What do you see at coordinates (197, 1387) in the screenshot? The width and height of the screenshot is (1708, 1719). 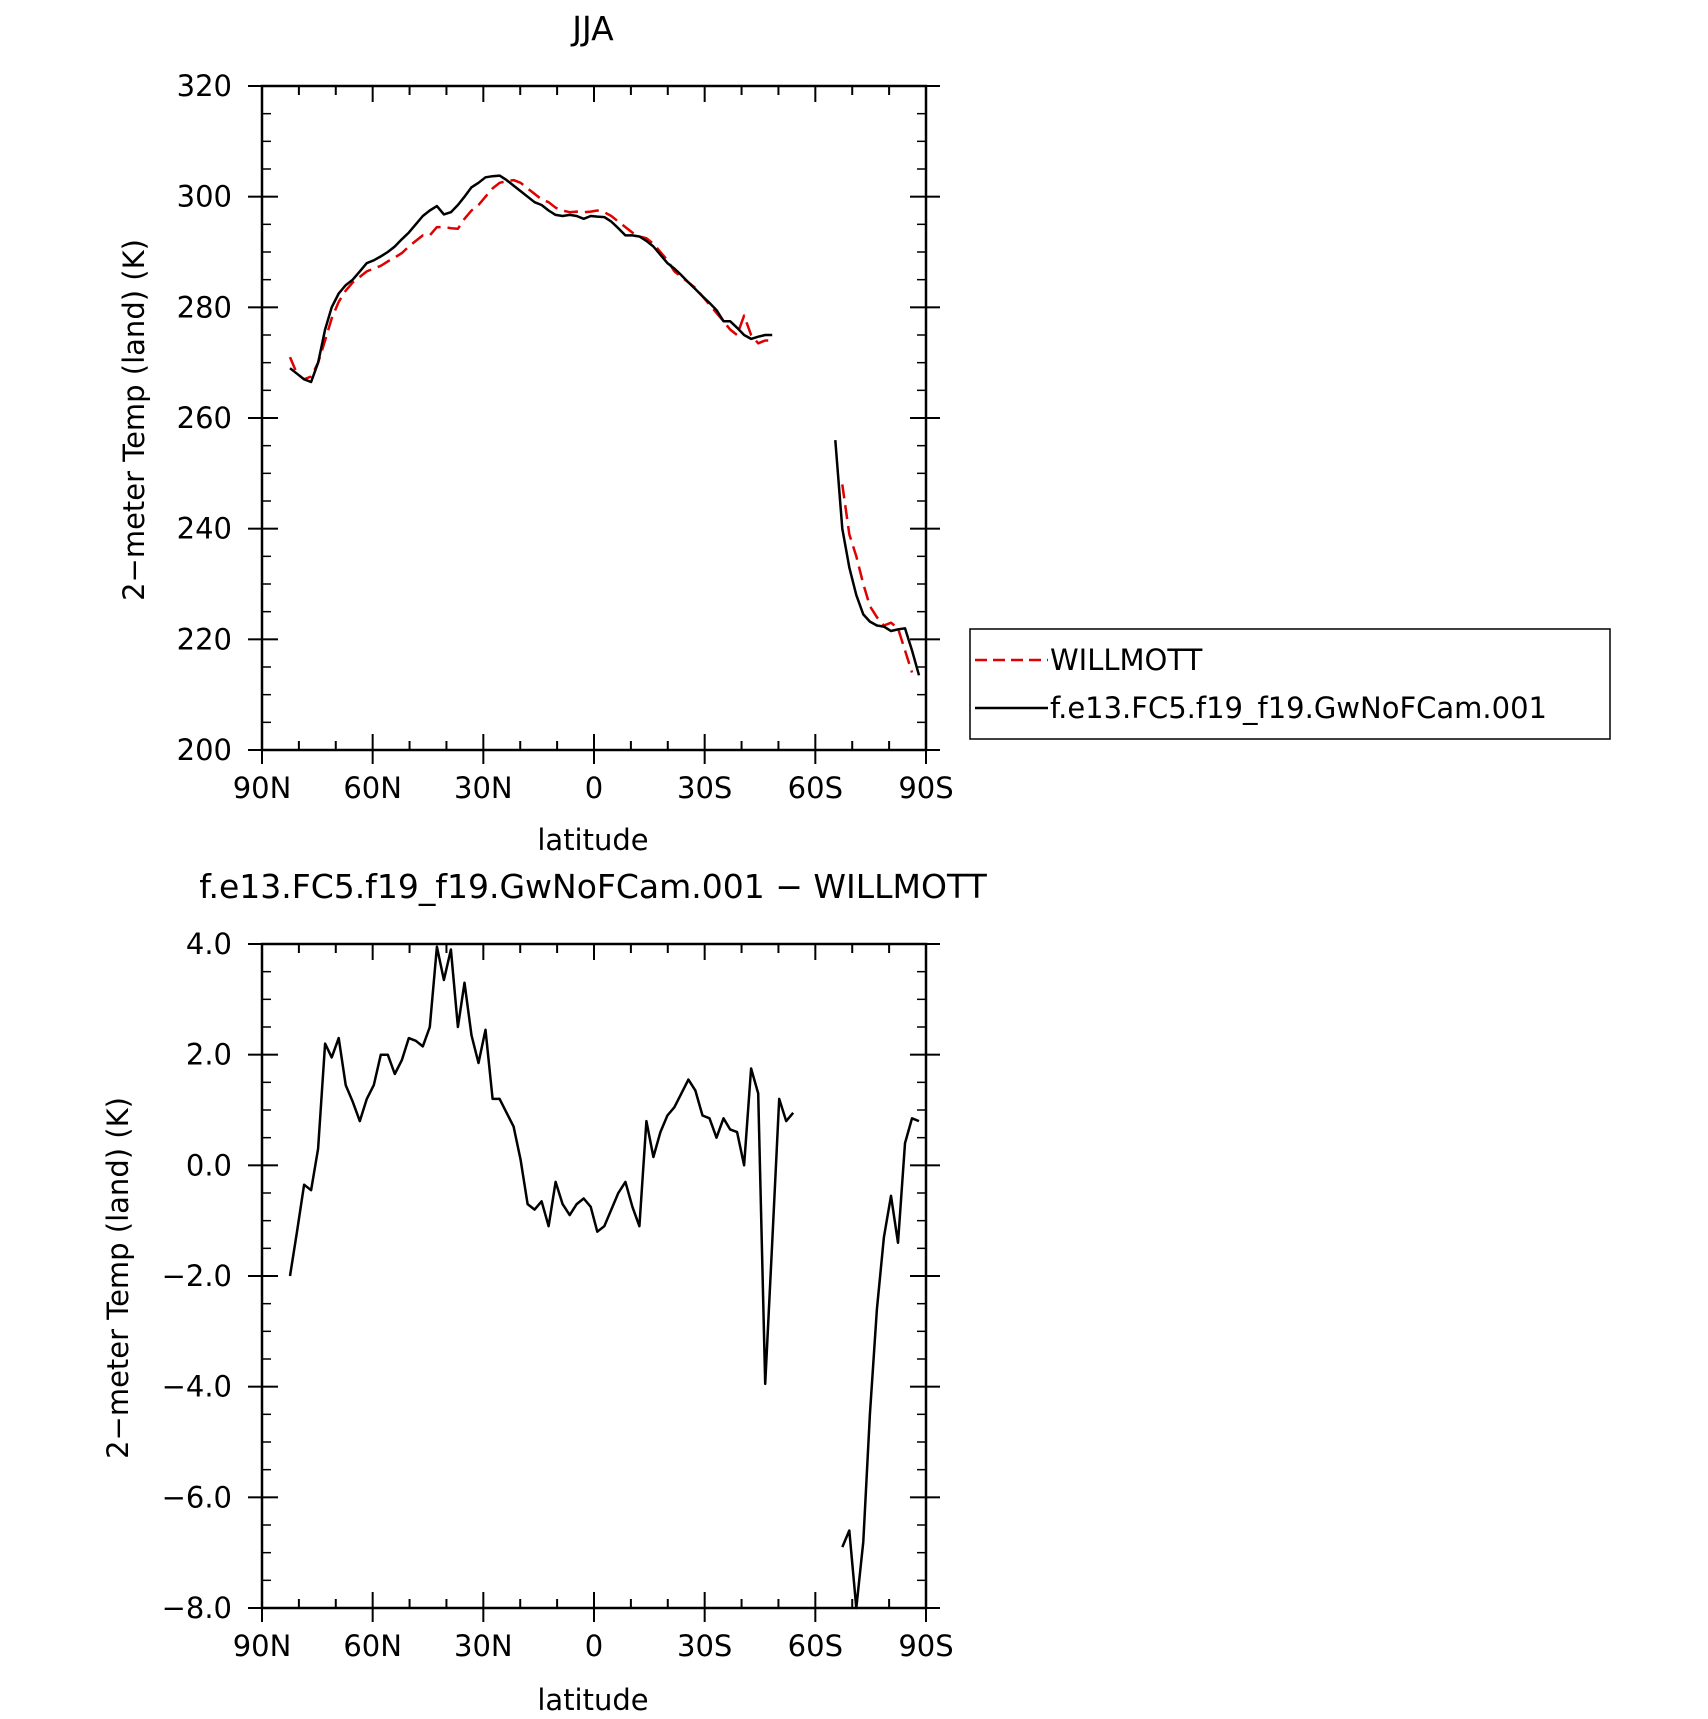 I see `y-tick-label: −4.0` at bounding box center [197, 1387].